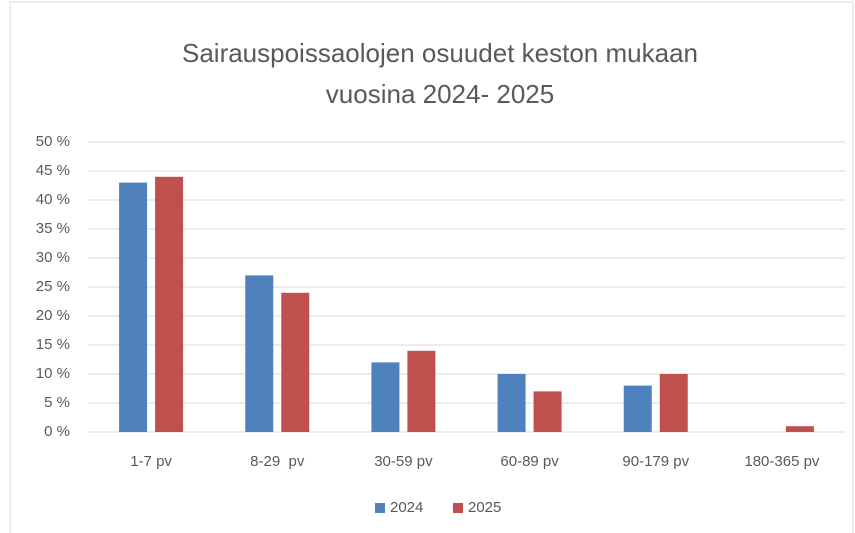  Describe the element at coordinates (403, 461) in the screenshot. I see `x-tick-label: 30-59 pv` at that location.